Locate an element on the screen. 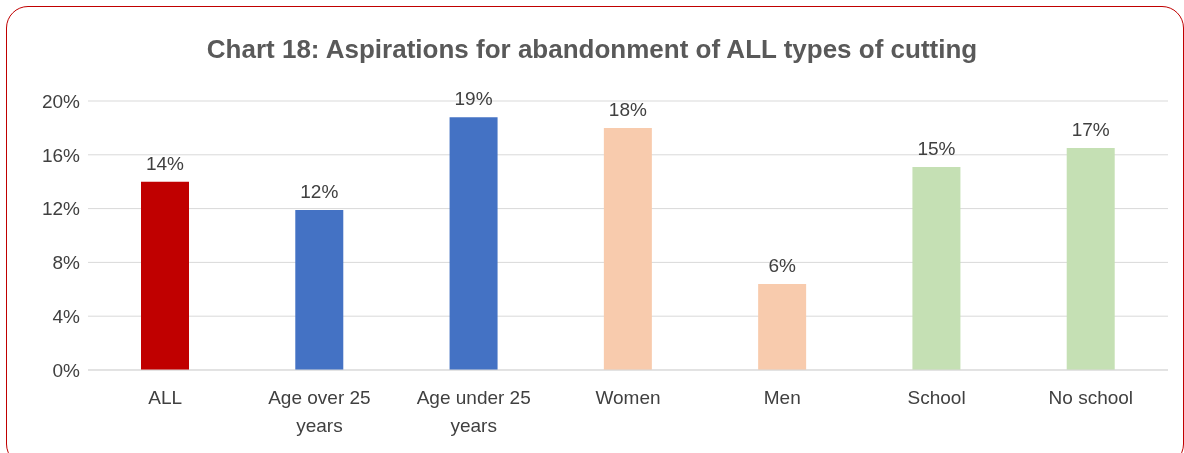  y-tick-label: 16% is located at coordinates (61, 155).